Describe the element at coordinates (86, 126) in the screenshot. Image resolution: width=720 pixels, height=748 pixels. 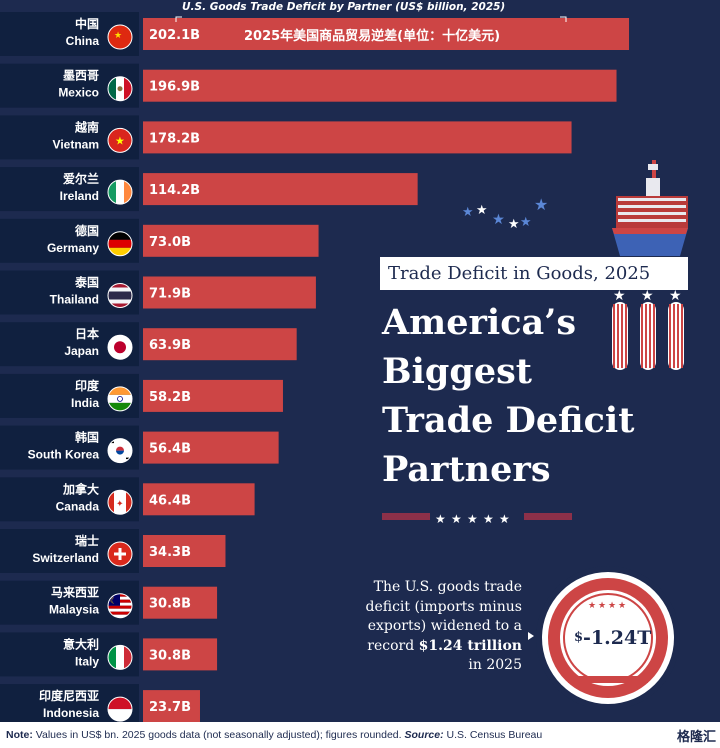
I see `category-label-cn: 越南` at that location.